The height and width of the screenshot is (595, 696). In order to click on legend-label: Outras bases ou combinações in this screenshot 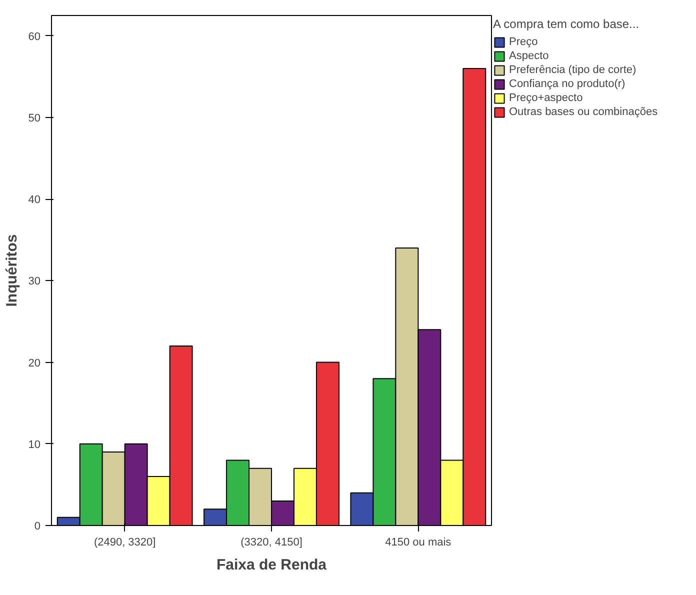, I will do `click(583, 112)`.